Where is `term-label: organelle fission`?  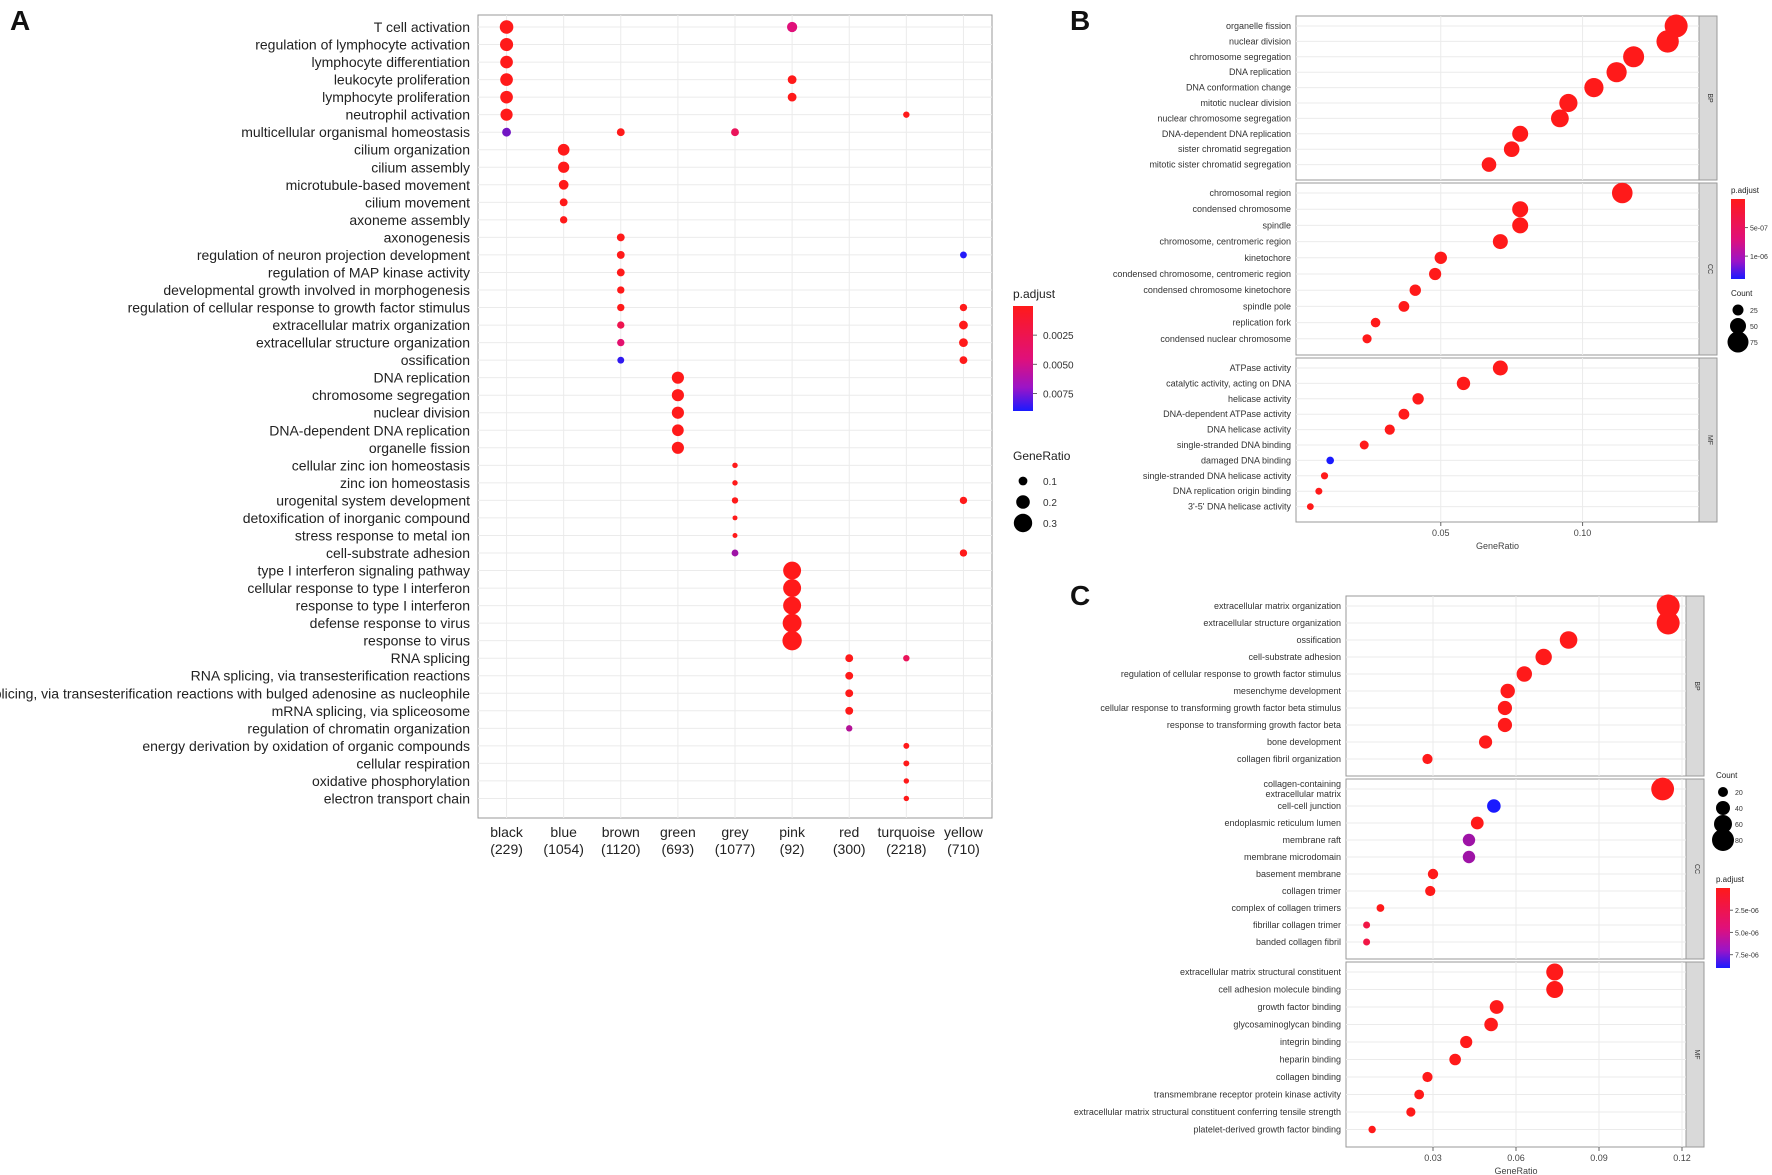 term-label: organelle fission is located at coordinates (419, 448).